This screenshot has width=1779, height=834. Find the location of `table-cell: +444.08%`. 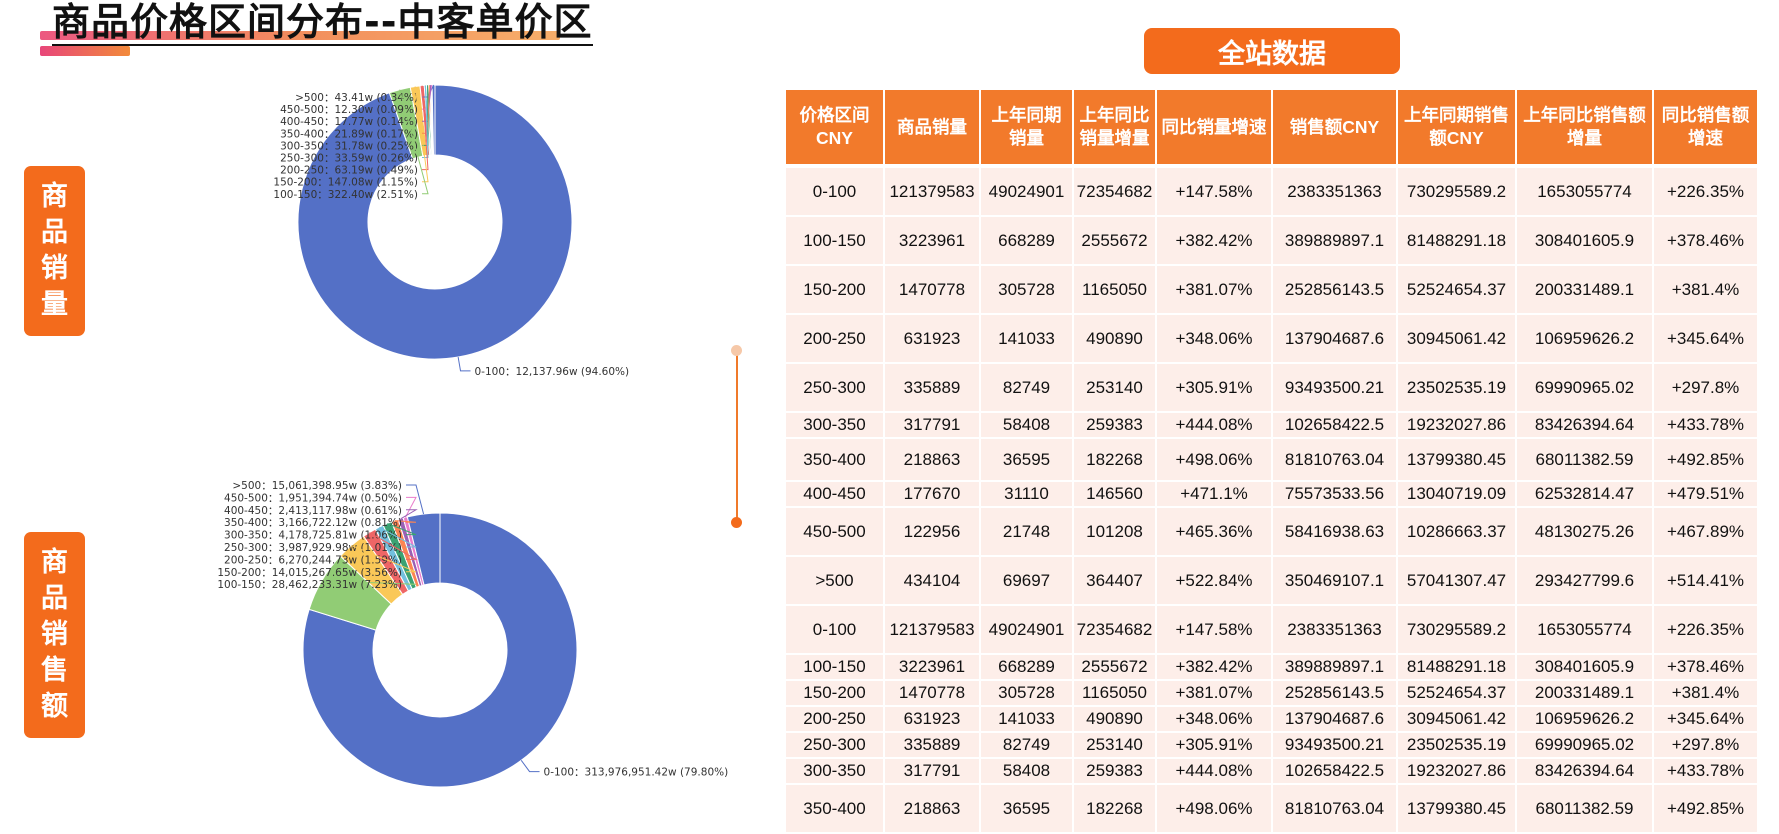

table-cell: +444.08% is located at coordinates (1214, 426).